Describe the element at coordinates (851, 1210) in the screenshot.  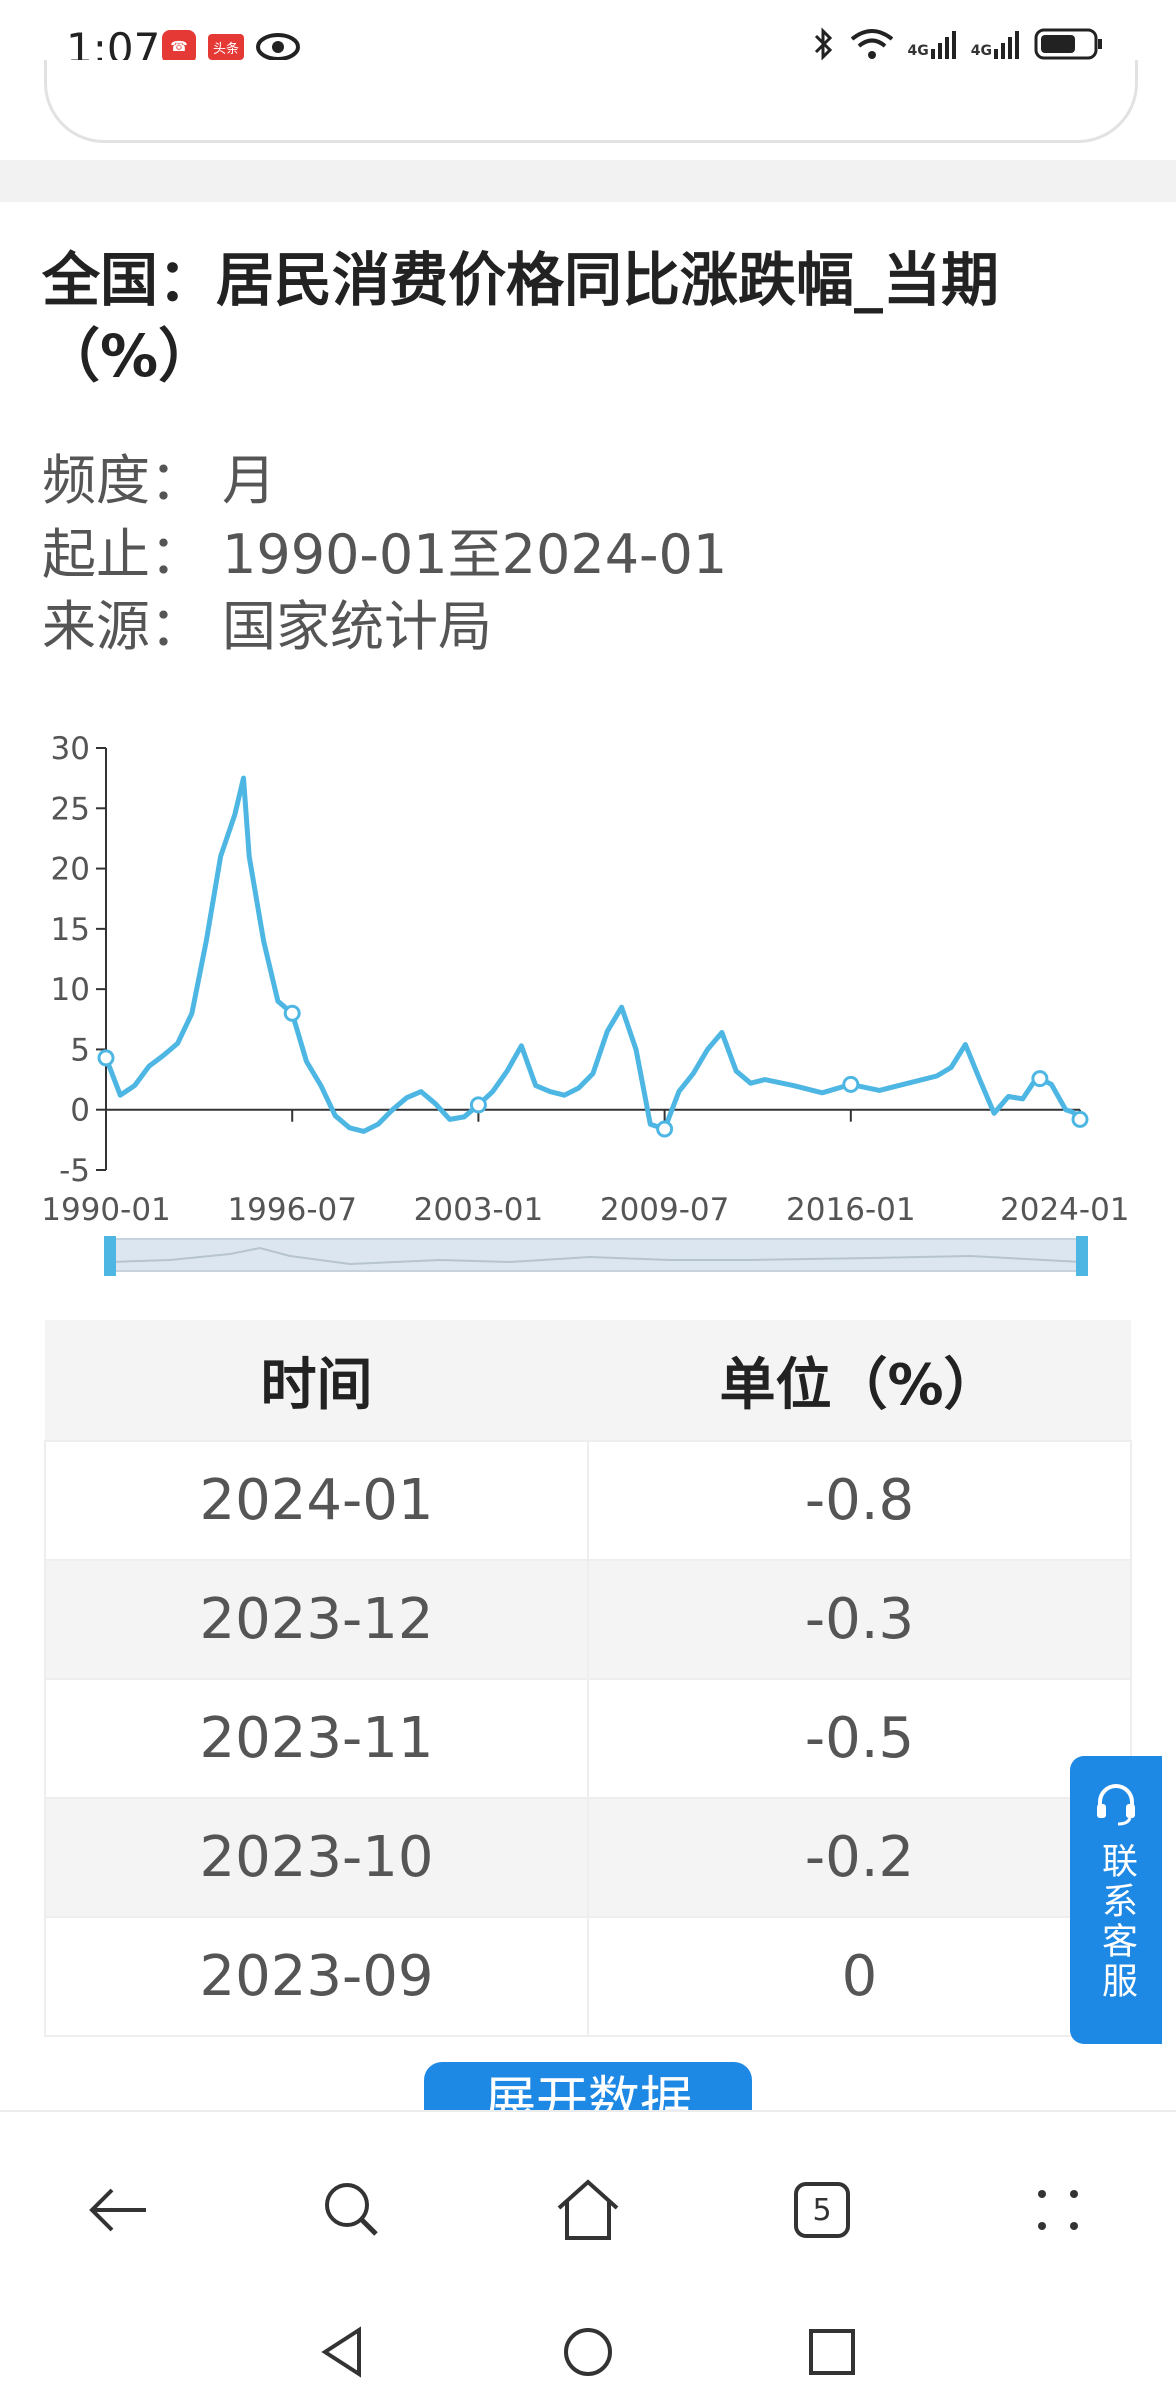
I see `x-tick-label: 2016-01` at that location.